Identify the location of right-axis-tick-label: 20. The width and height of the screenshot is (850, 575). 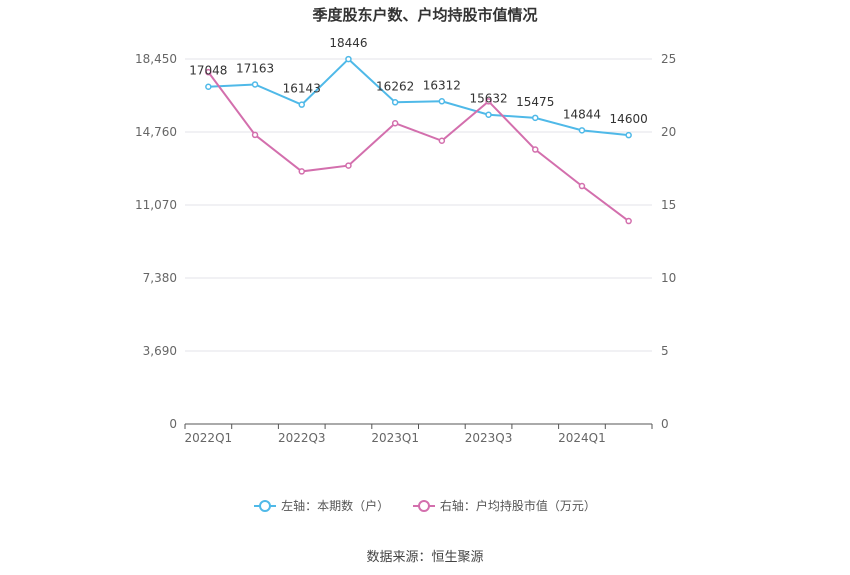
(668, 132).